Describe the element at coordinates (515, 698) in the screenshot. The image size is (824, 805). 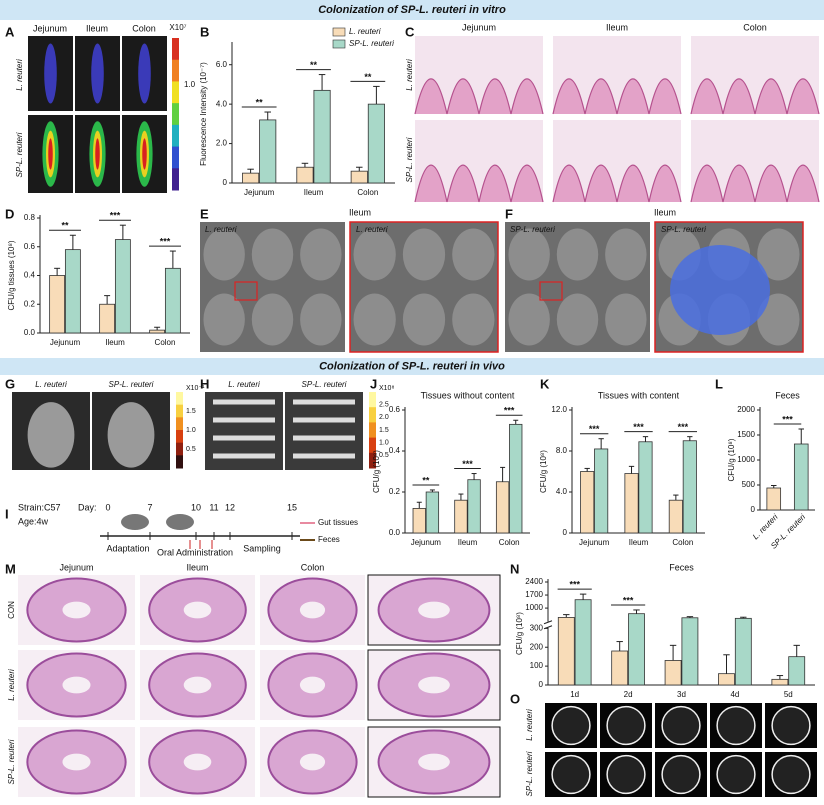
I see `panel-label: O` at that location.